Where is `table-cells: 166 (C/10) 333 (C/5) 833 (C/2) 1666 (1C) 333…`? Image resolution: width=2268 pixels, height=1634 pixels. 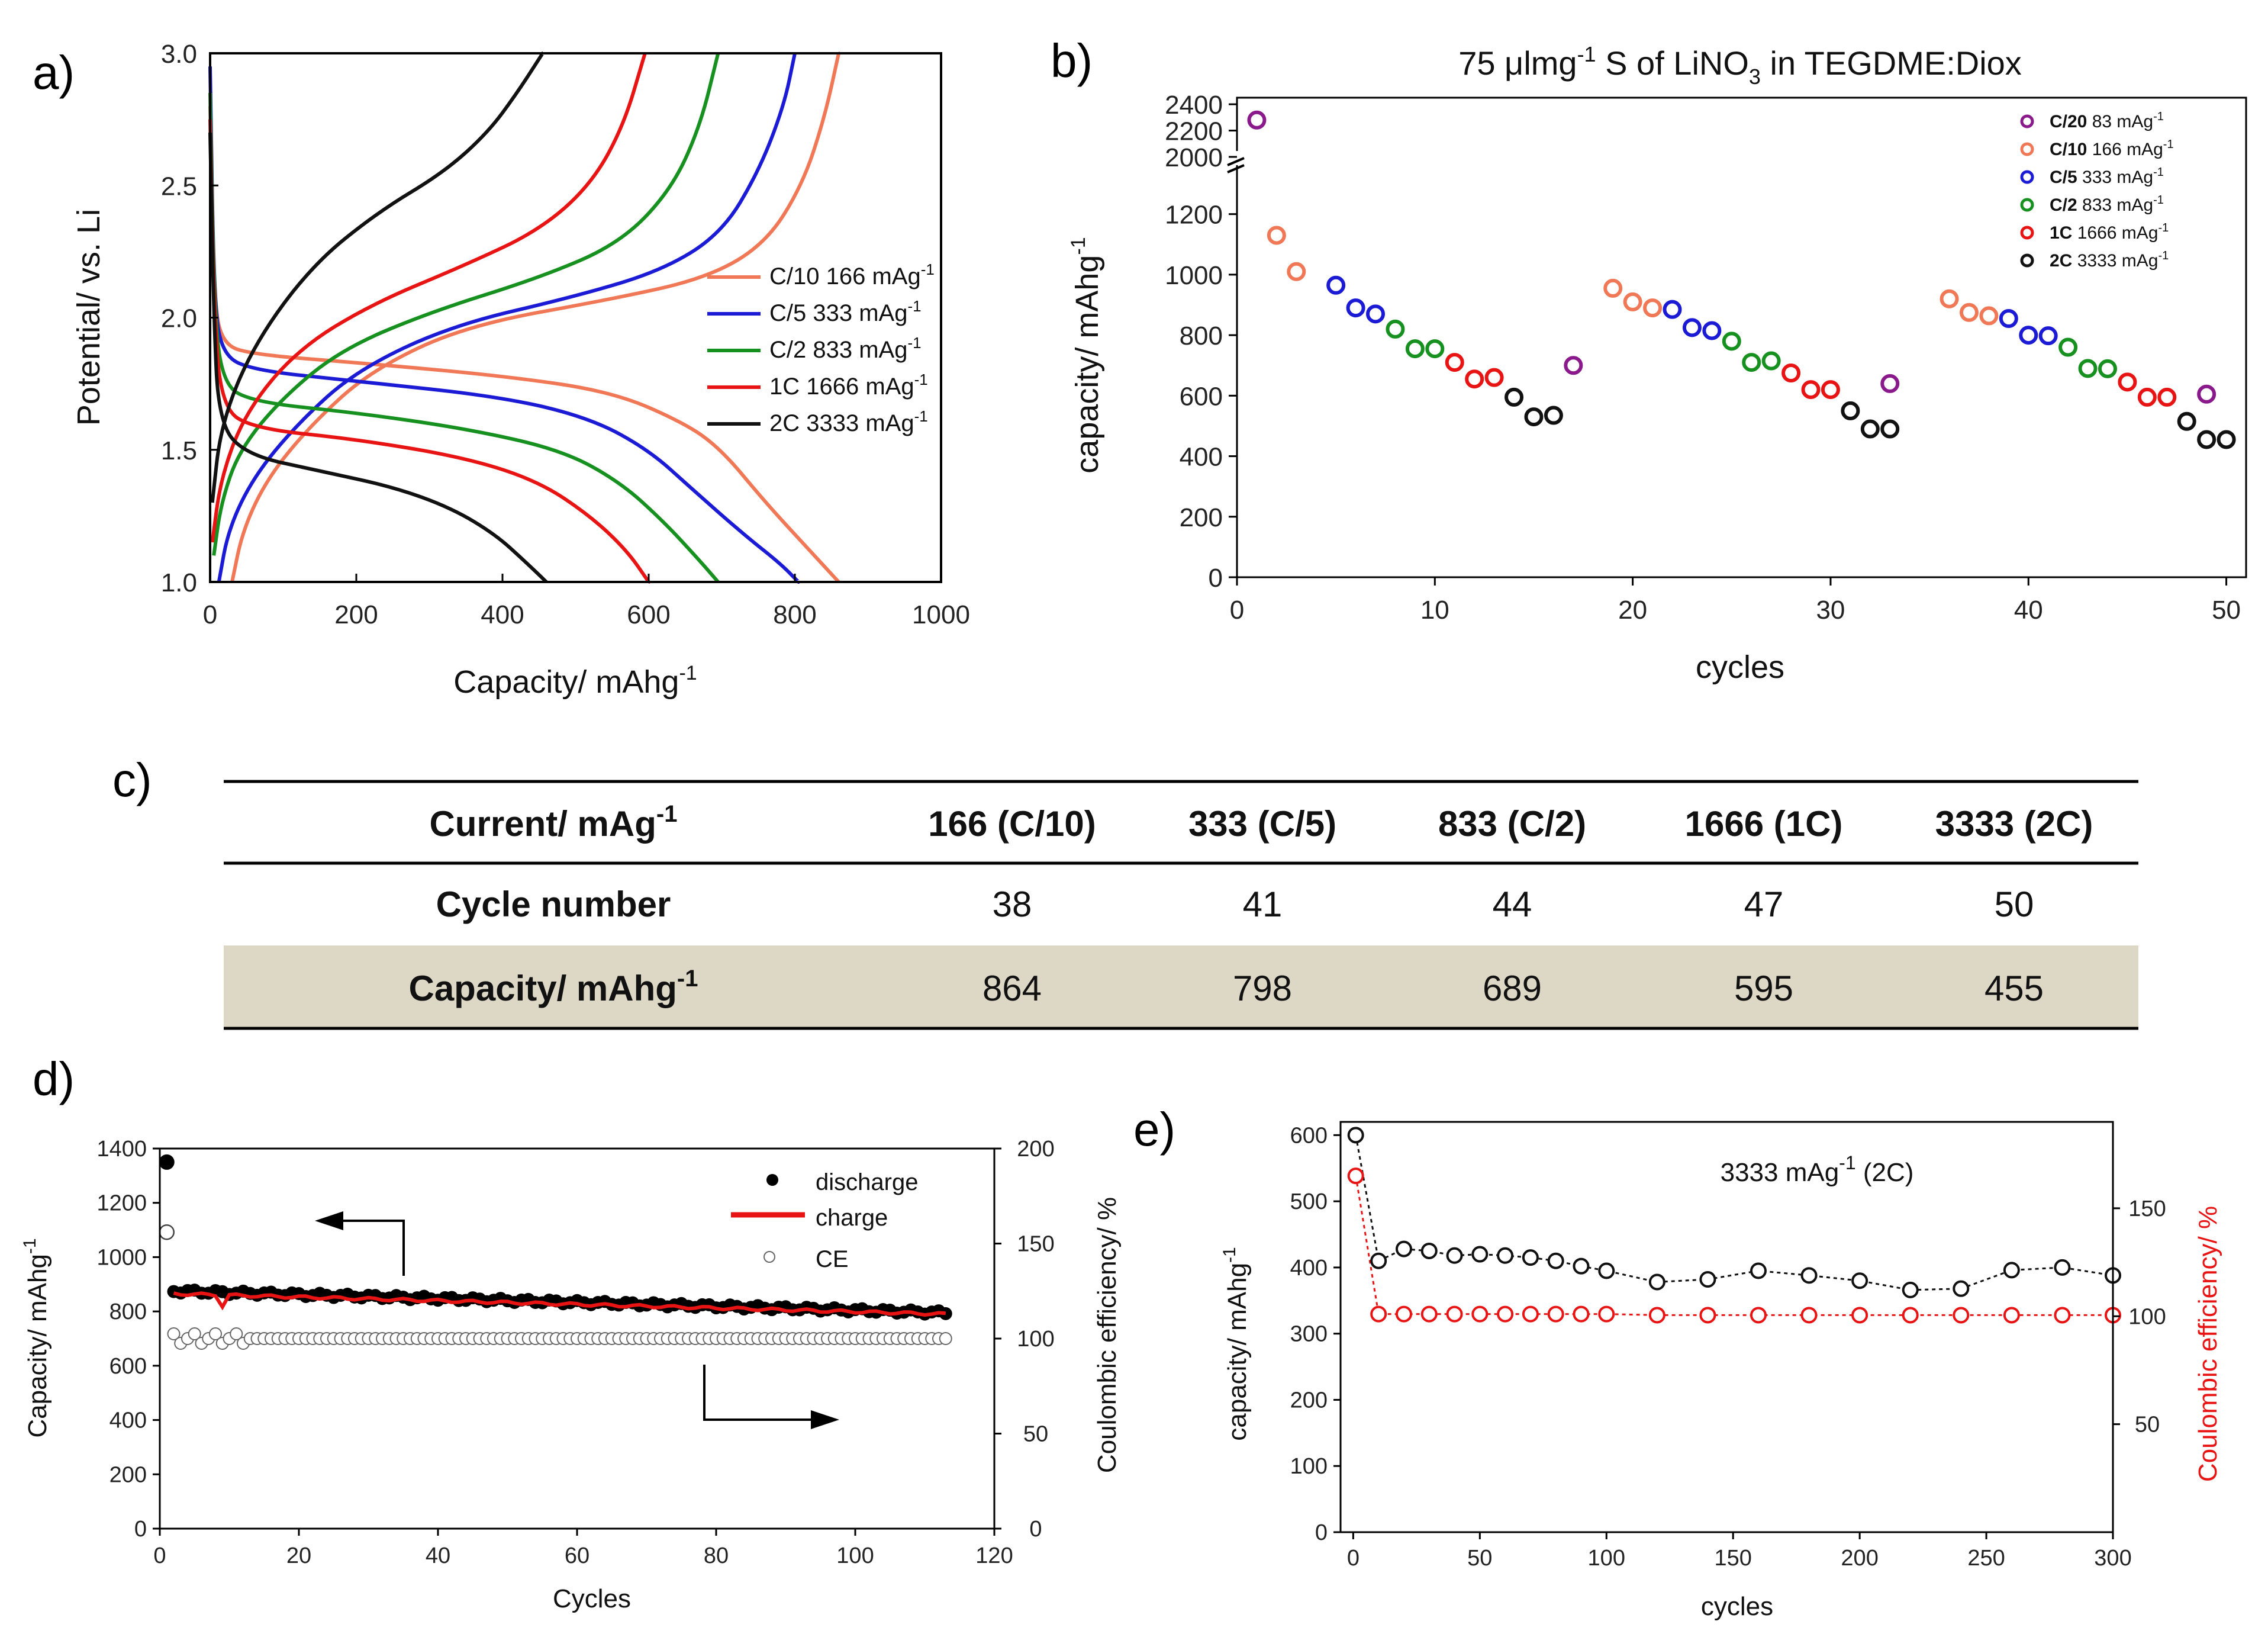 table-cells: 166 (C/10) 333 (C/5) 833 (C/2) 1666 (1C) 333… is located at coordinates (1250, 906).